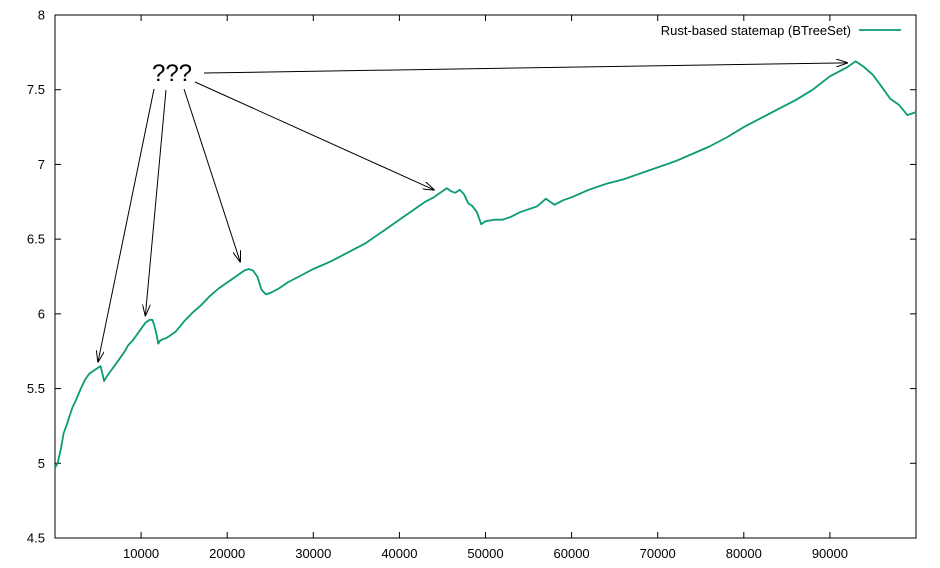 The image size is (940, 568). Describe the element at coordinates (172, 73) in the screenshot. I see `annotation-label: ???` at that location.